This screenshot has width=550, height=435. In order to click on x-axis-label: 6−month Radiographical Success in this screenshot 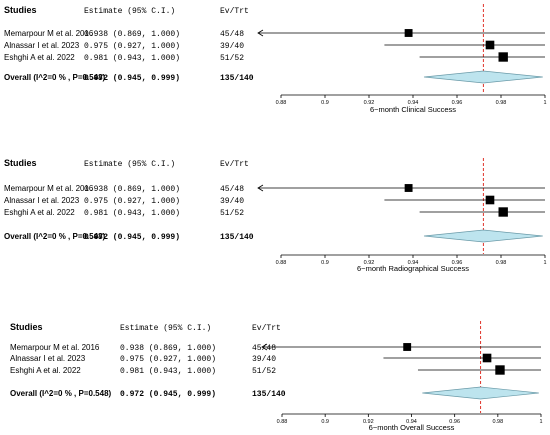, I will do `click(413, 268)`.